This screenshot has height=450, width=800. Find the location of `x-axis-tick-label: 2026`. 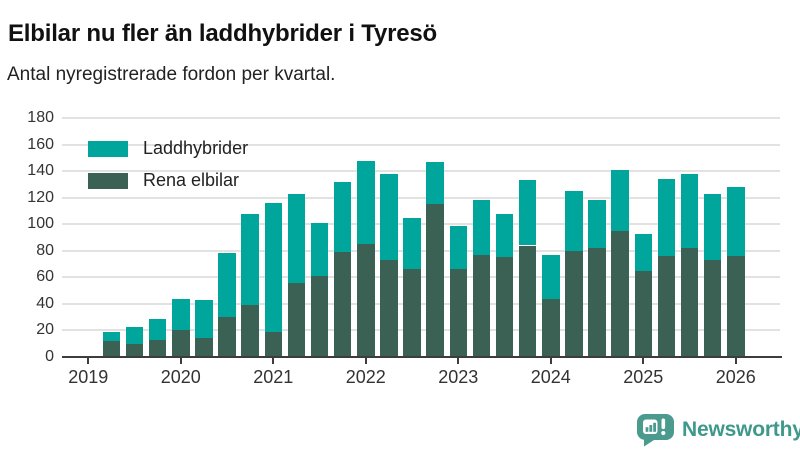

x-axis-tick-label: 2026 is located at coordinates (735, 377).